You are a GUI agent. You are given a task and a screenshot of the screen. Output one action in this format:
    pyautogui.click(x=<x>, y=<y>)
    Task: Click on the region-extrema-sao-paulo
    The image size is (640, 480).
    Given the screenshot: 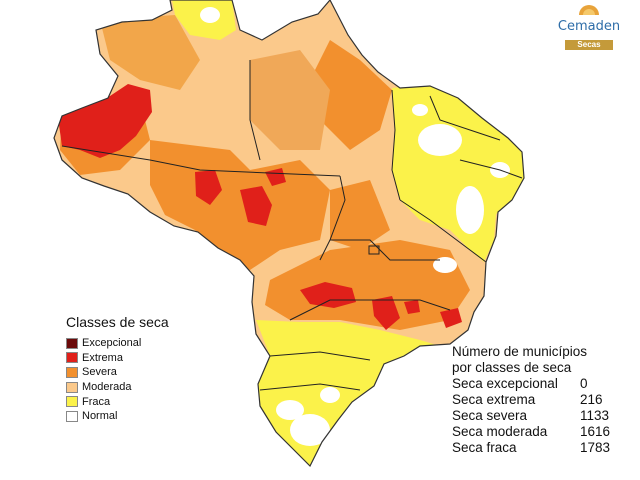 What is the action you would take?
    pyautogui.click(x=386, y=313)
    